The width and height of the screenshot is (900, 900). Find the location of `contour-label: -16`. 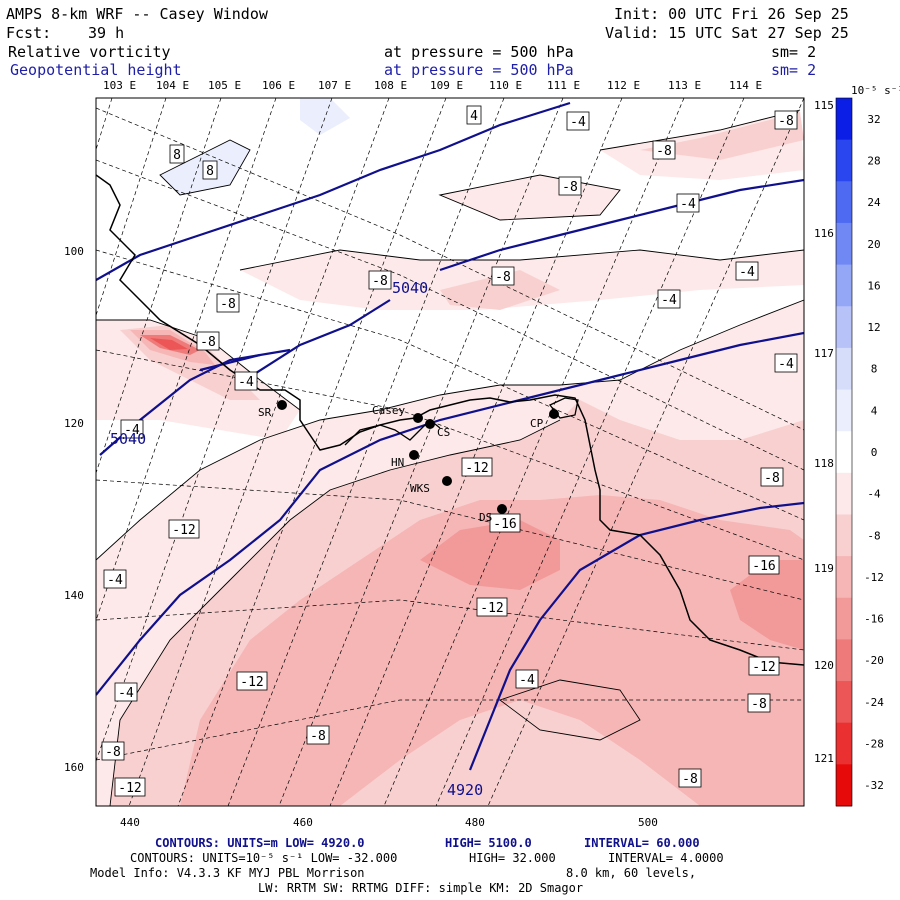

contour-label: -16 is located at coordinates (504, 524).